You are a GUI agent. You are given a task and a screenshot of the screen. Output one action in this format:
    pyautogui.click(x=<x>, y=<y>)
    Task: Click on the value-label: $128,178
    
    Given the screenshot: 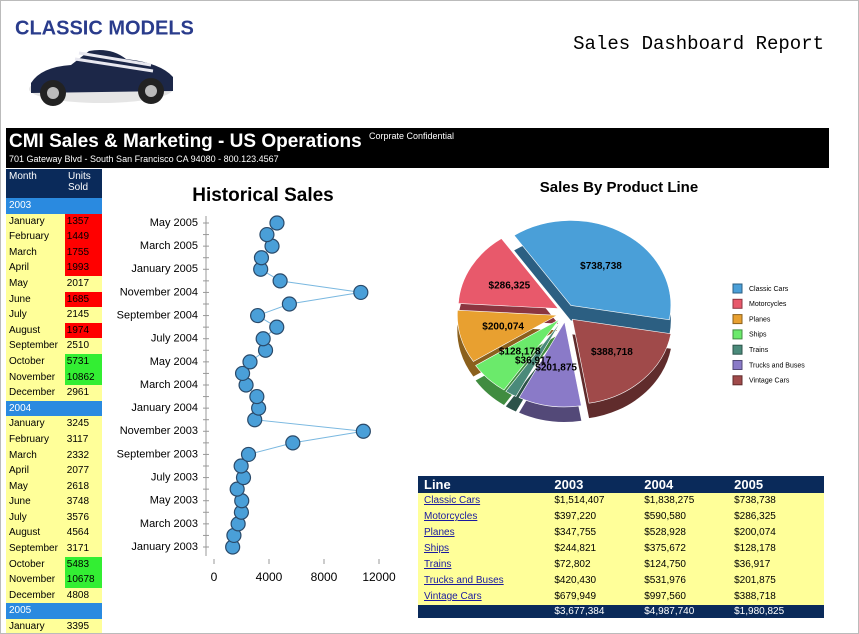 What is the action you would take?
    pyautogui.click(x=520, y=351)
    